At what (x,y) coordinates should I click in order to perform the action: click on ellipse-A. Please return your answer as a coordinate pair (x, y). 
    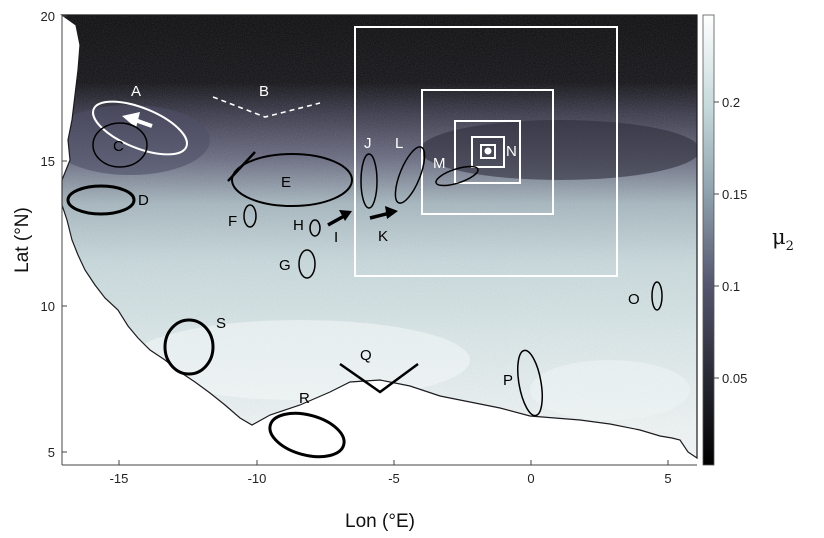
    Looking at the image, I should click on (140, 128).